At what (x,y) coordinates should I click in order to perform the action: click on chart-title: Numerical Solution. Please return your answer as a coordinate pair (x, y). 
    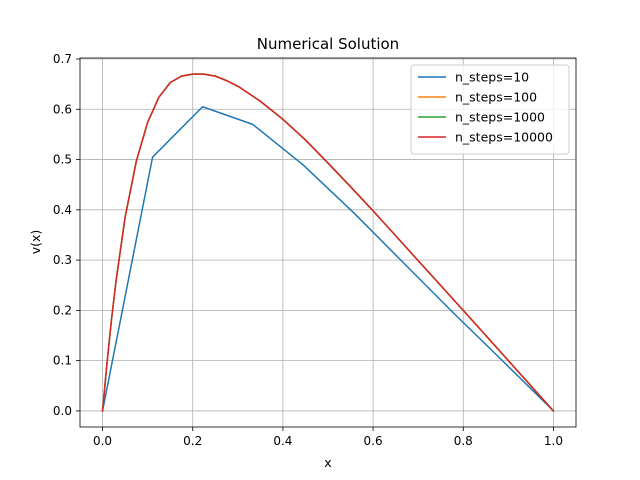
    Looking at the image, I should click on (328, 44).